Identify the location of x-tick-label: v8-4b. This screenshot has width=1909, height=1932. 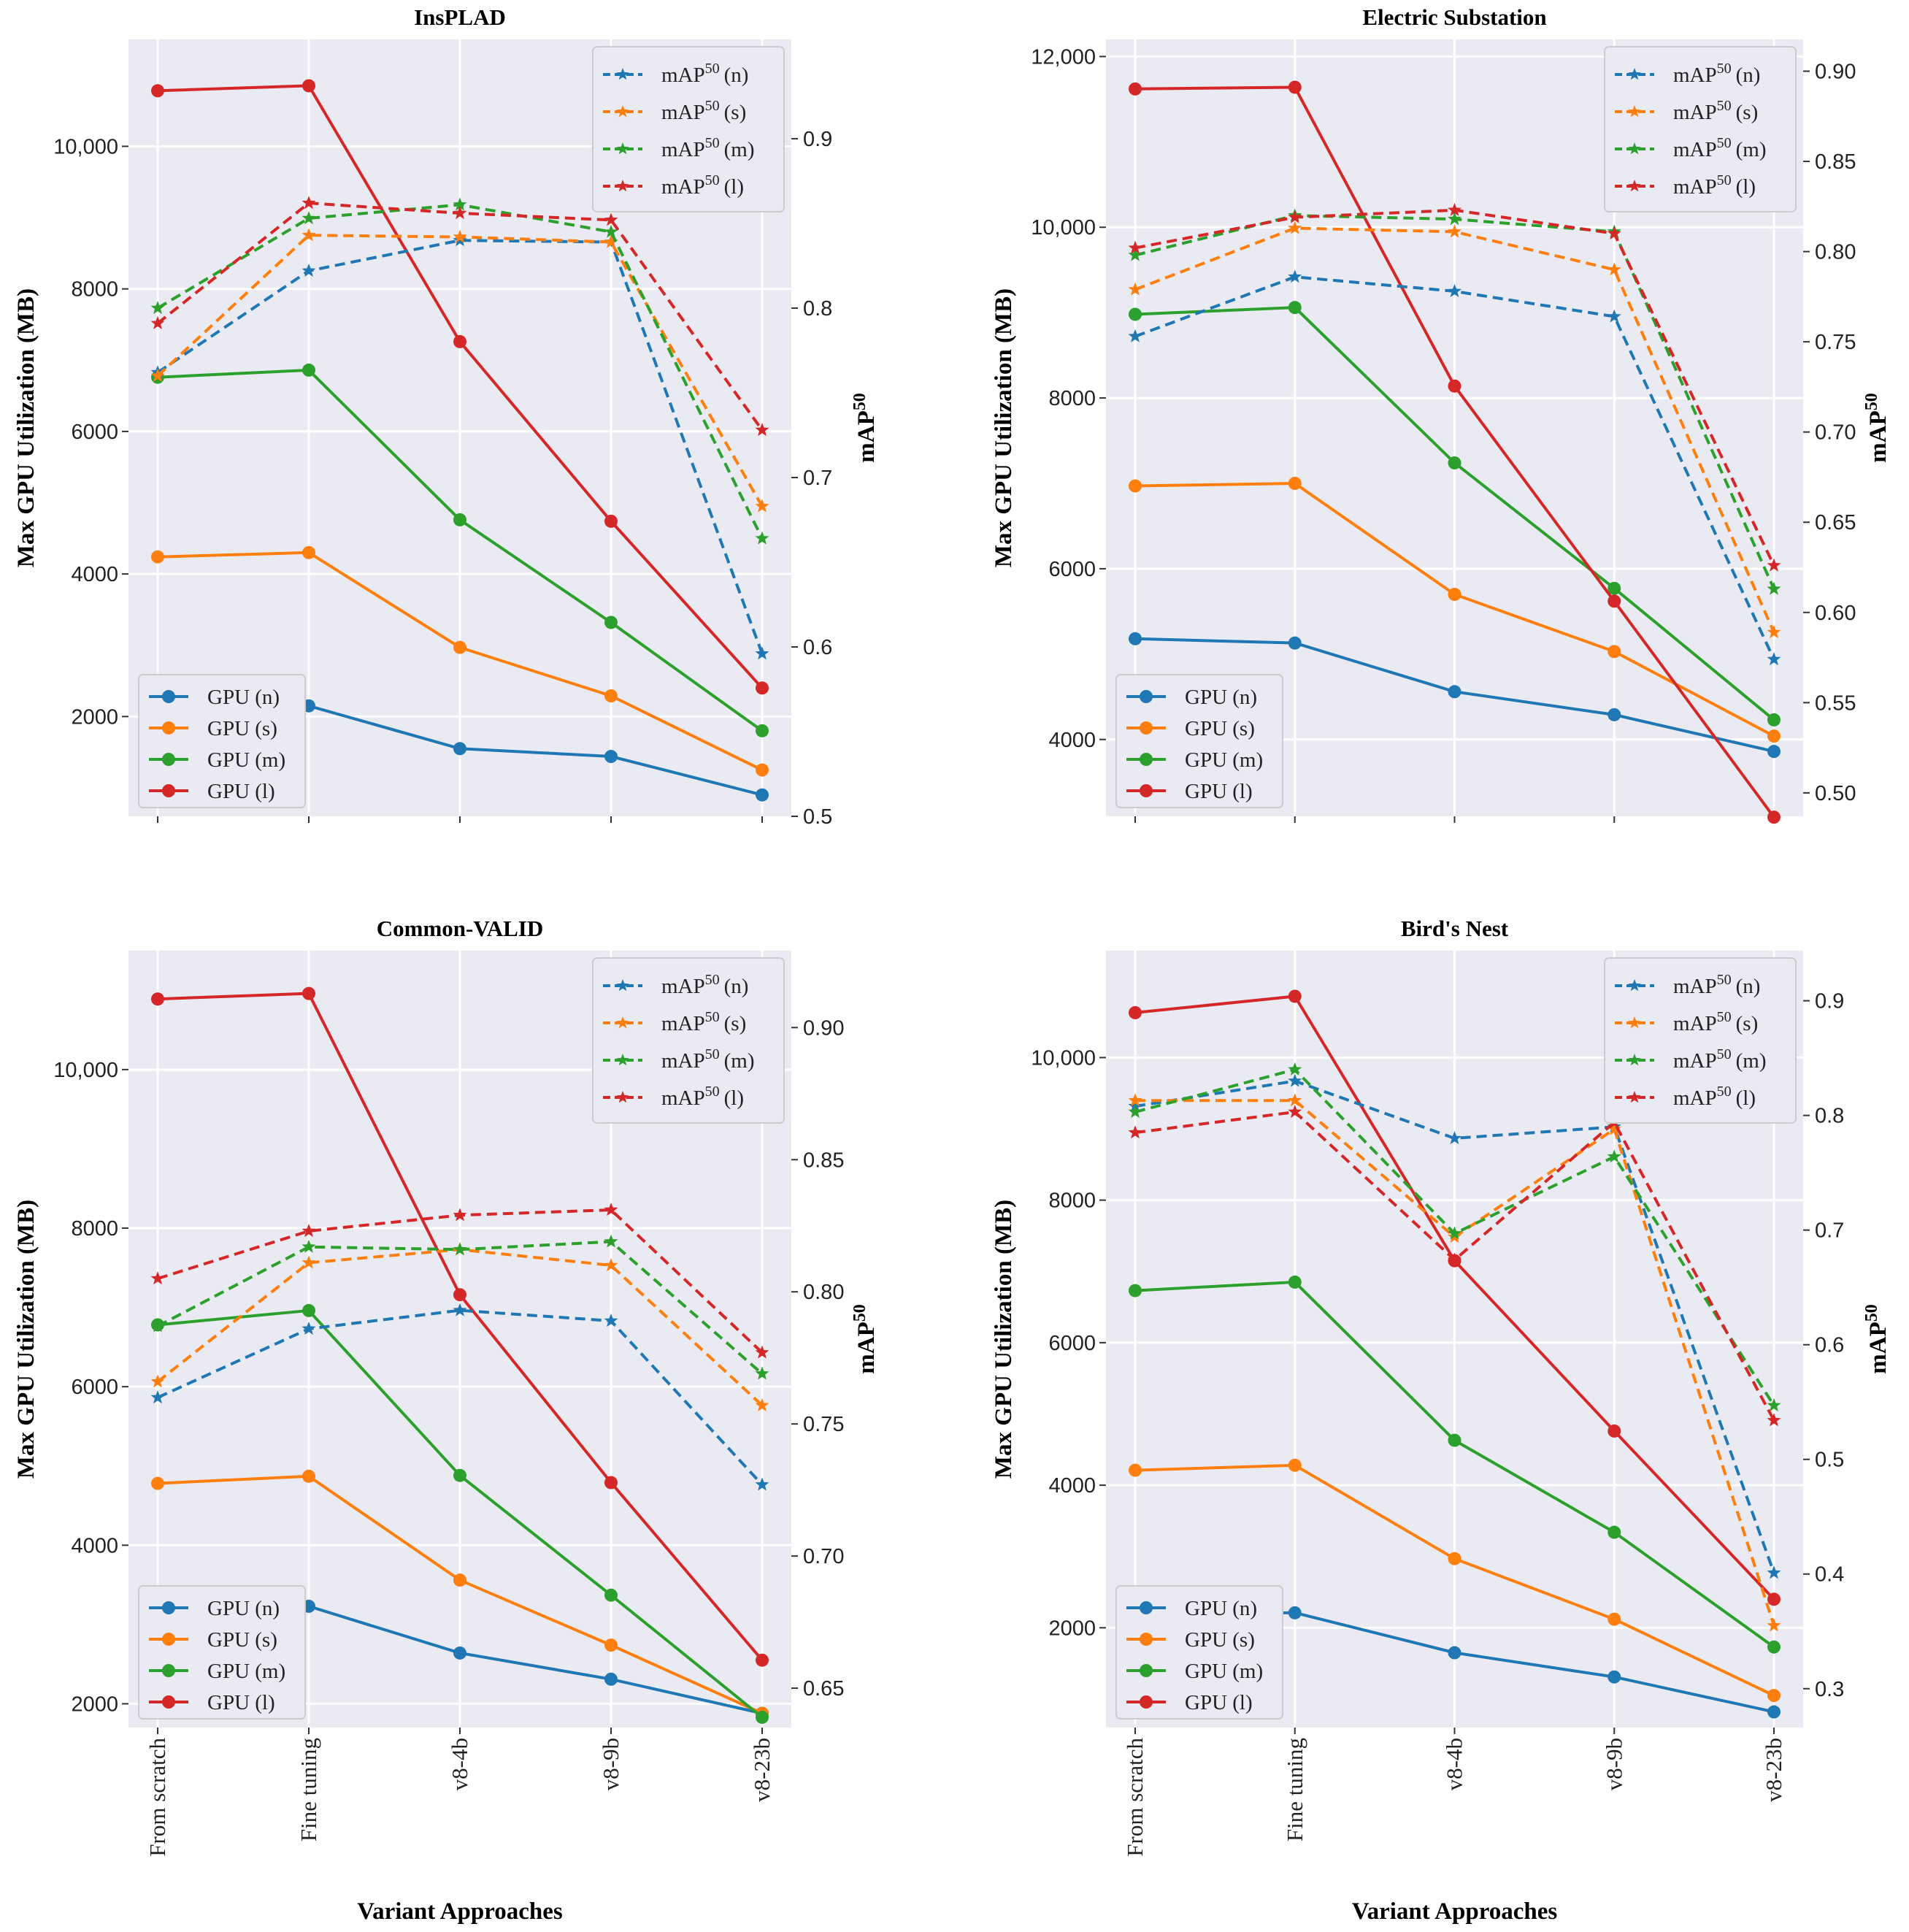
(1455, 1764).